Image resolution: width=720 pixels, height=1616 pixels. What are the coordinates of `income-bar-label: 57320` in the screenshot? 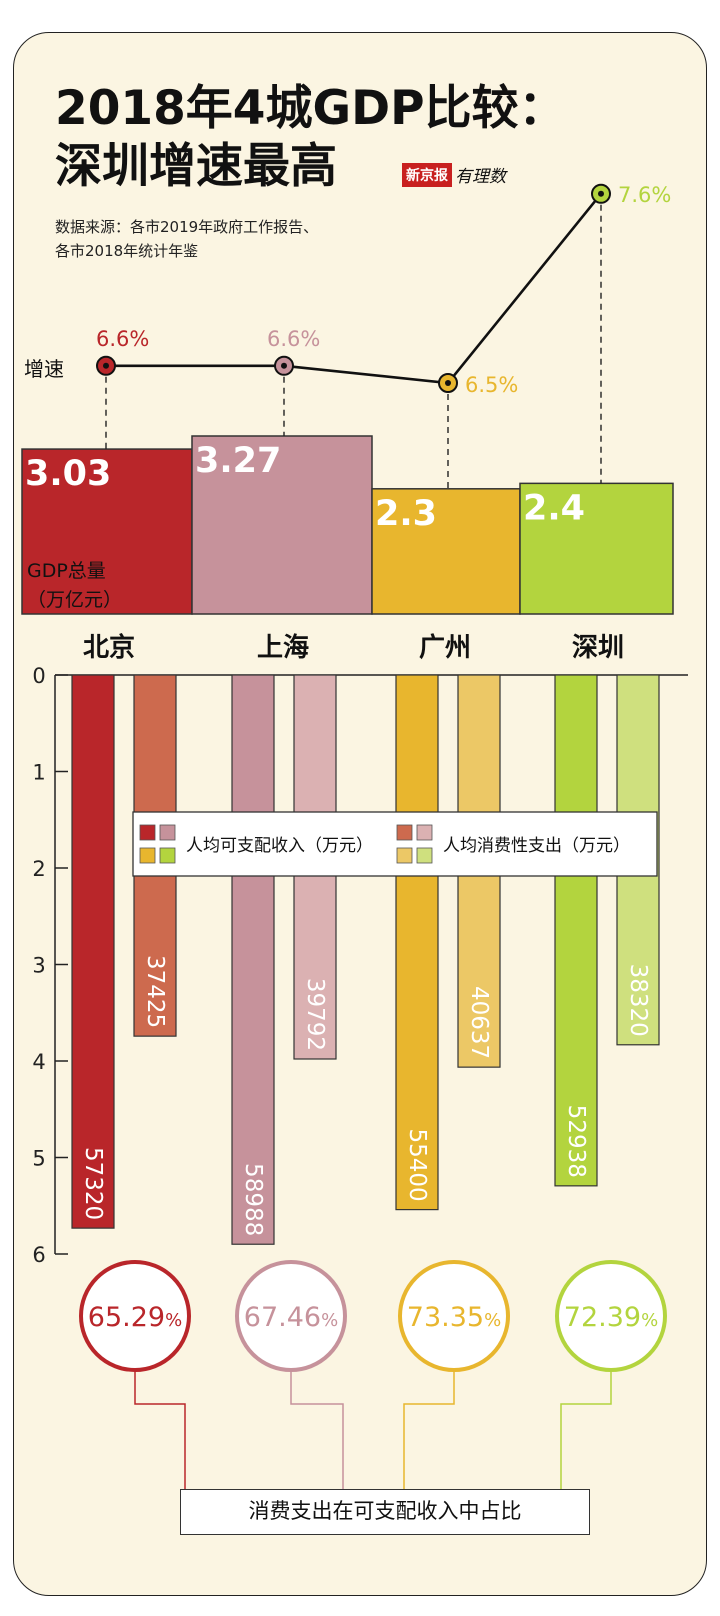 It's located at (93, 1183).